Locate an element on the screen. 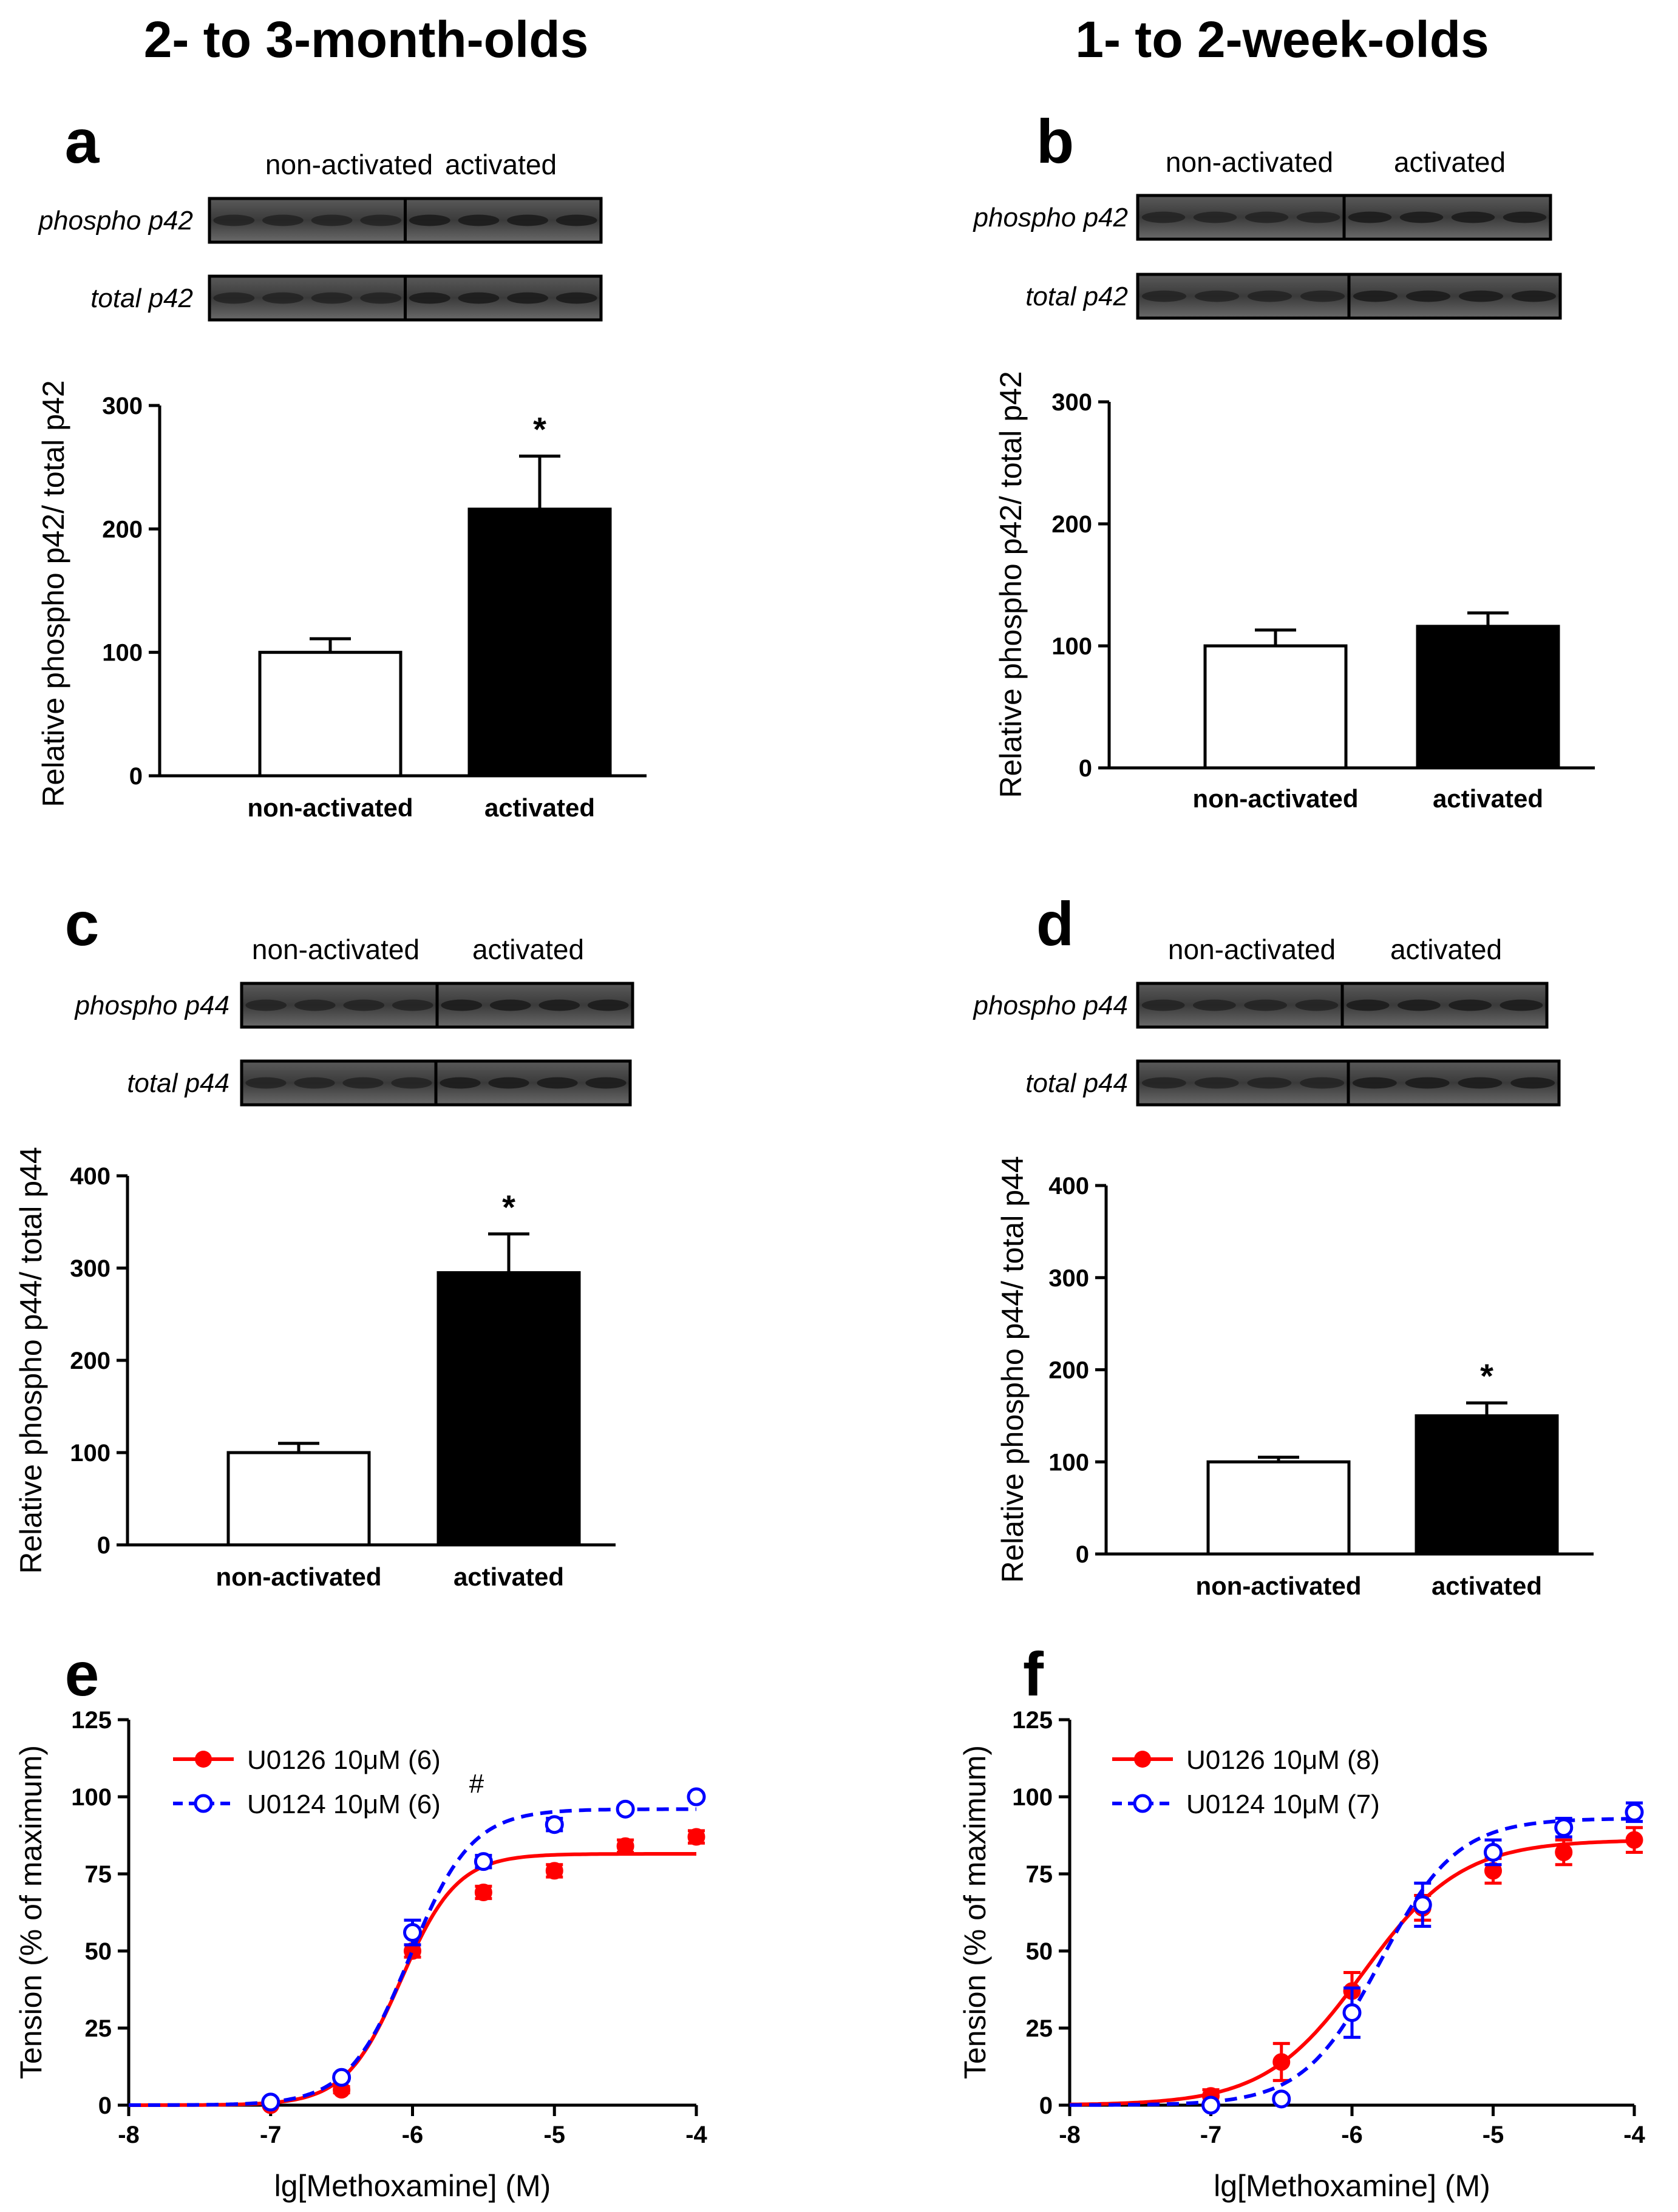 This screenshot has height=2212, width=1678. legend-label: U0124 10μM (7) is located at coordinates (1283, 1804).